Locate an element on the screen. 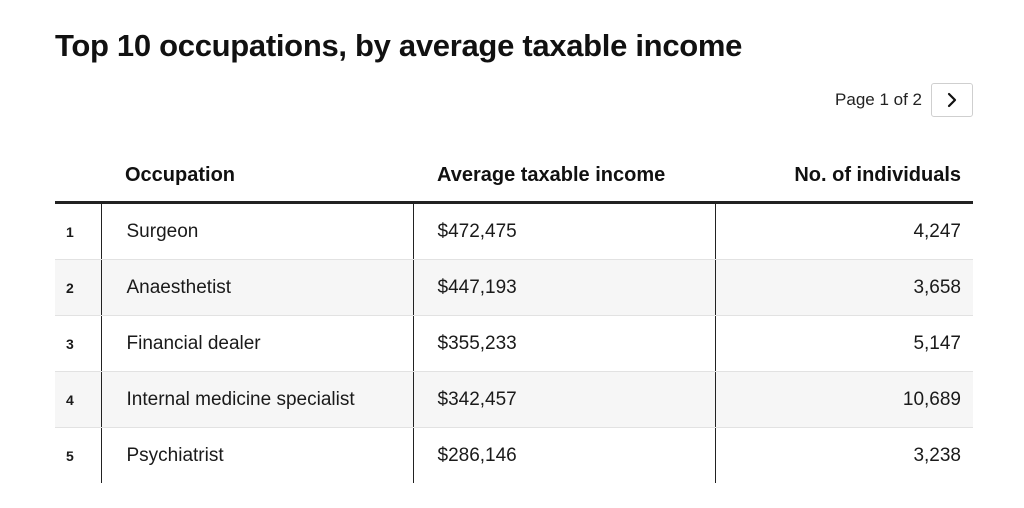  header-occupation: Occupation is located at coordinates (257, 177).